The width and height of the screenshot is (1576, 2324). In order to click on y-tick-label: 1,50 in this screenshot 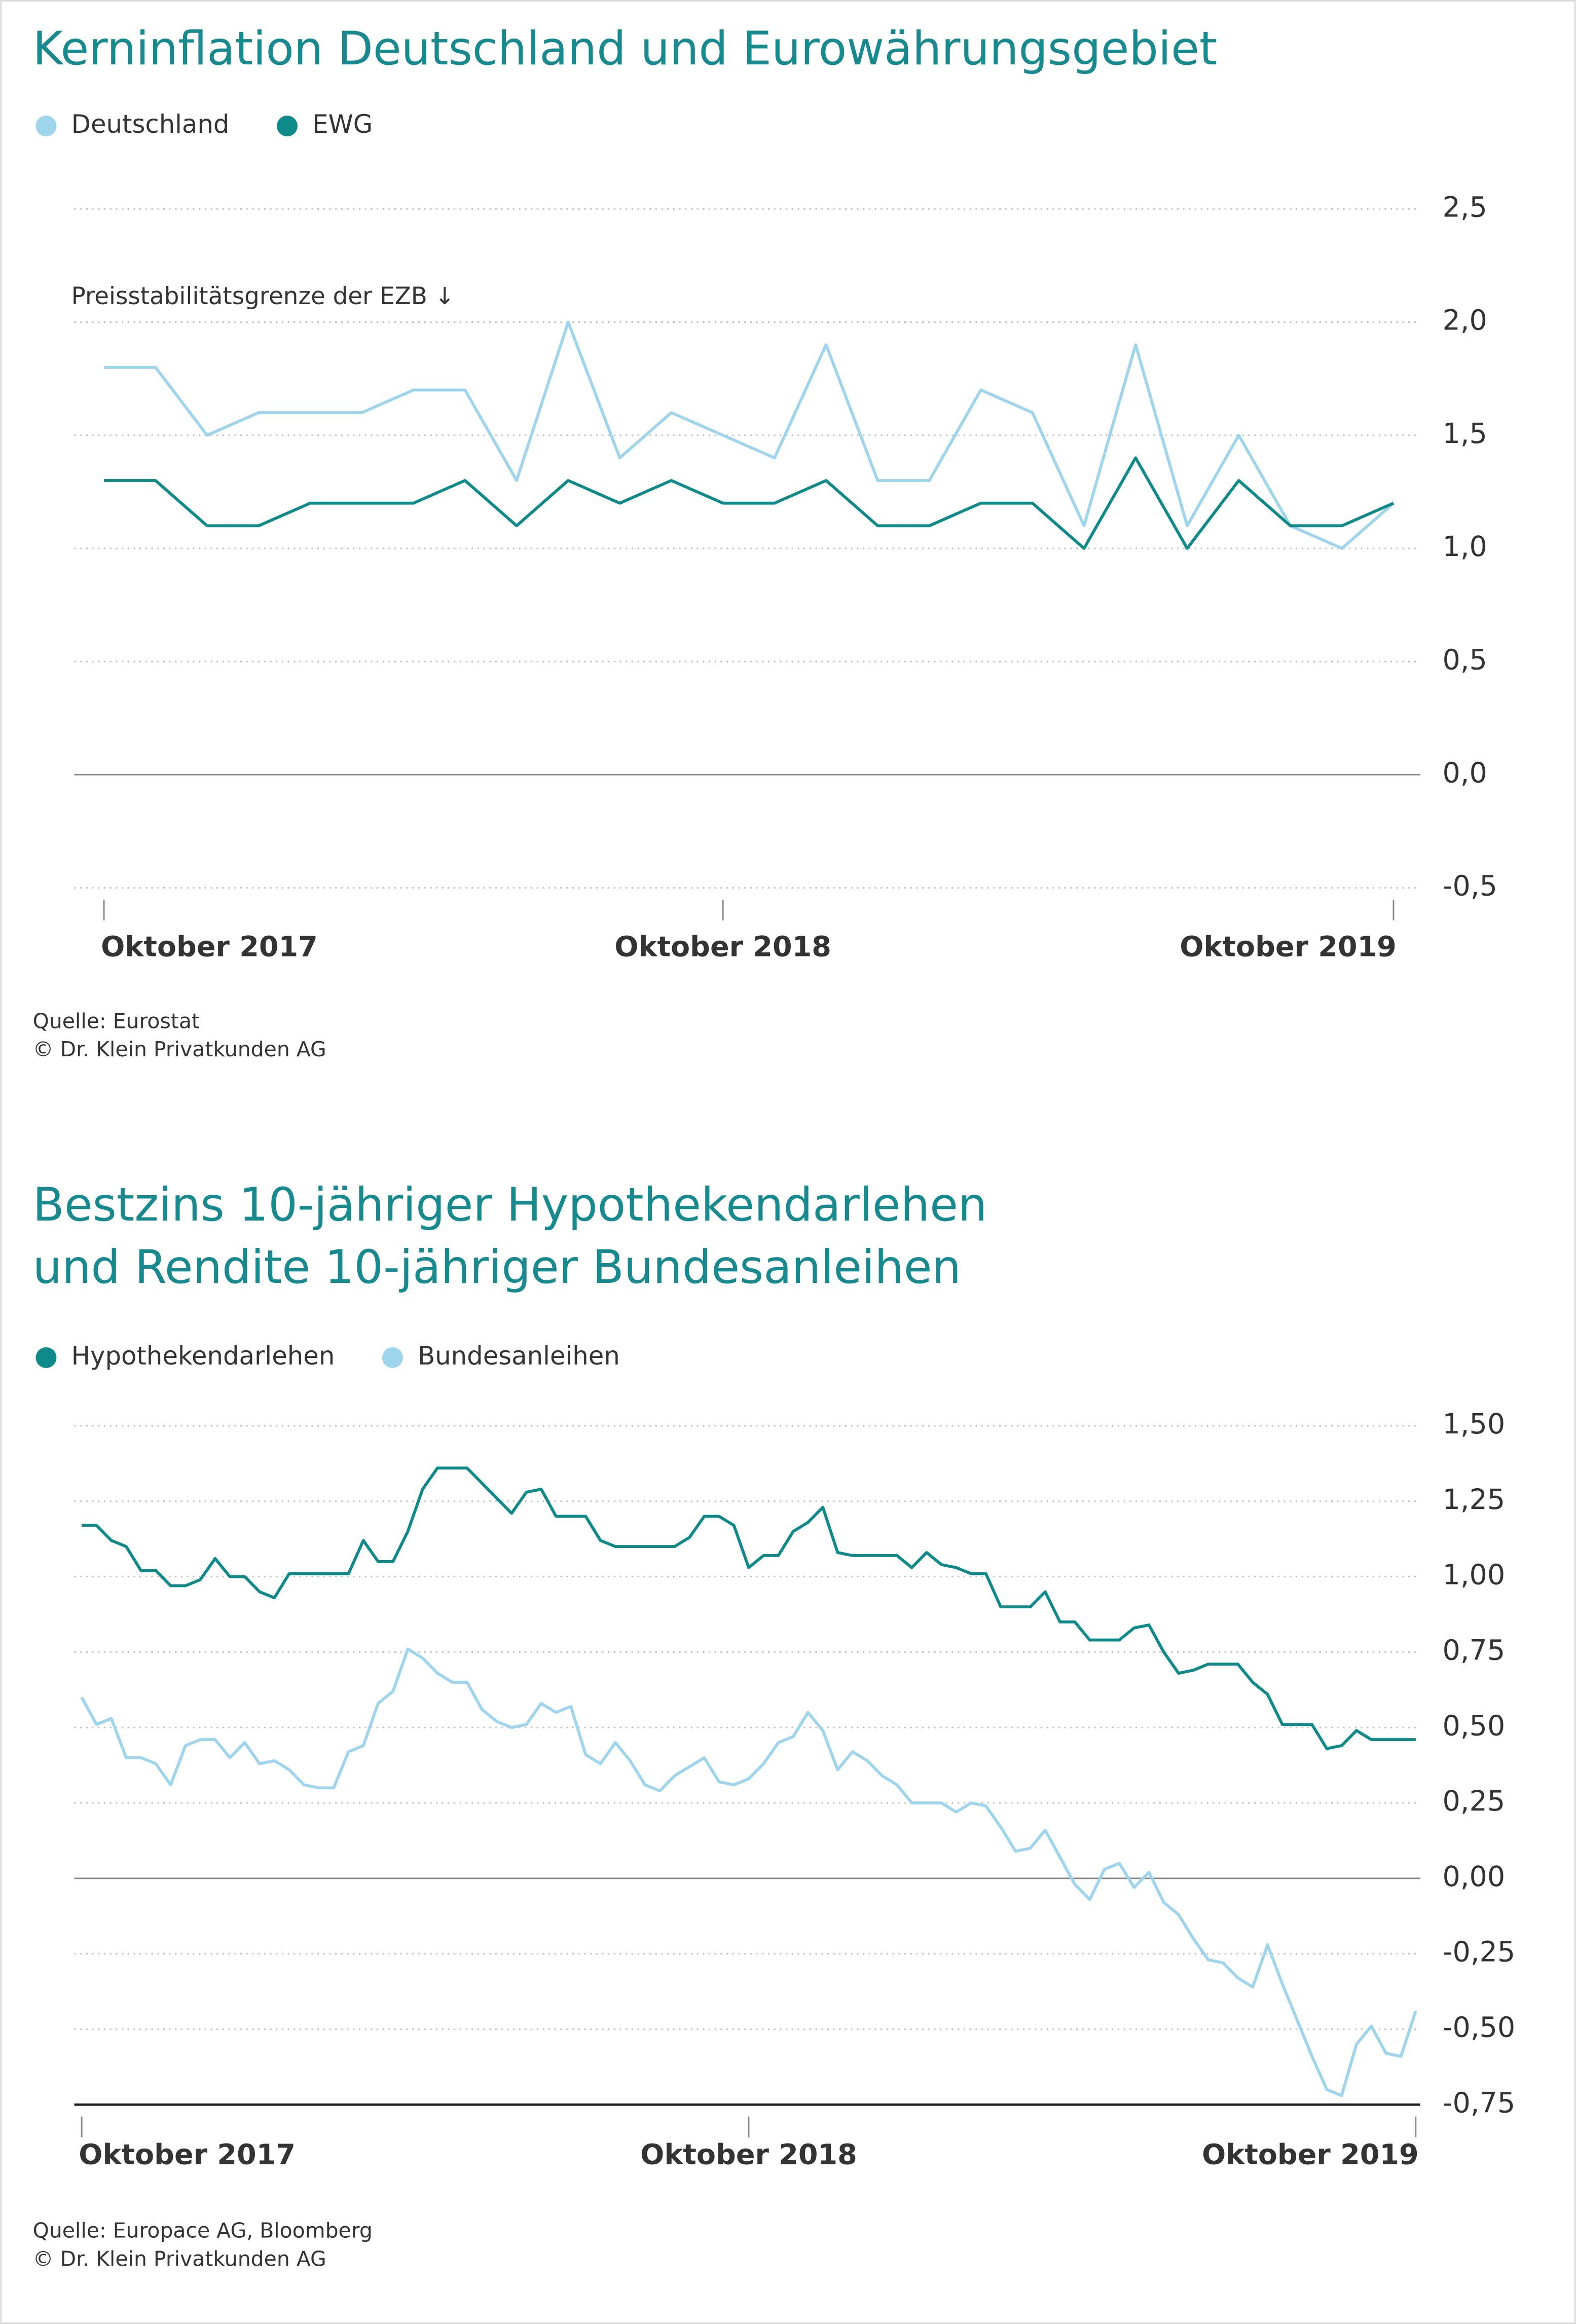, I will do `click(1473, 1424)`.